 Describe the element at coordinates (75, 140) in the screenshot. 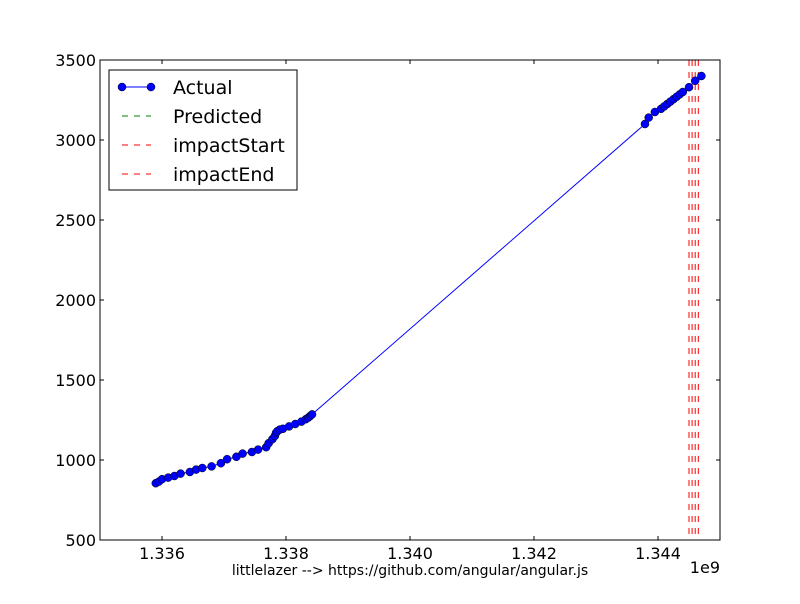

I see `y-tick-label: 3000` at that location.